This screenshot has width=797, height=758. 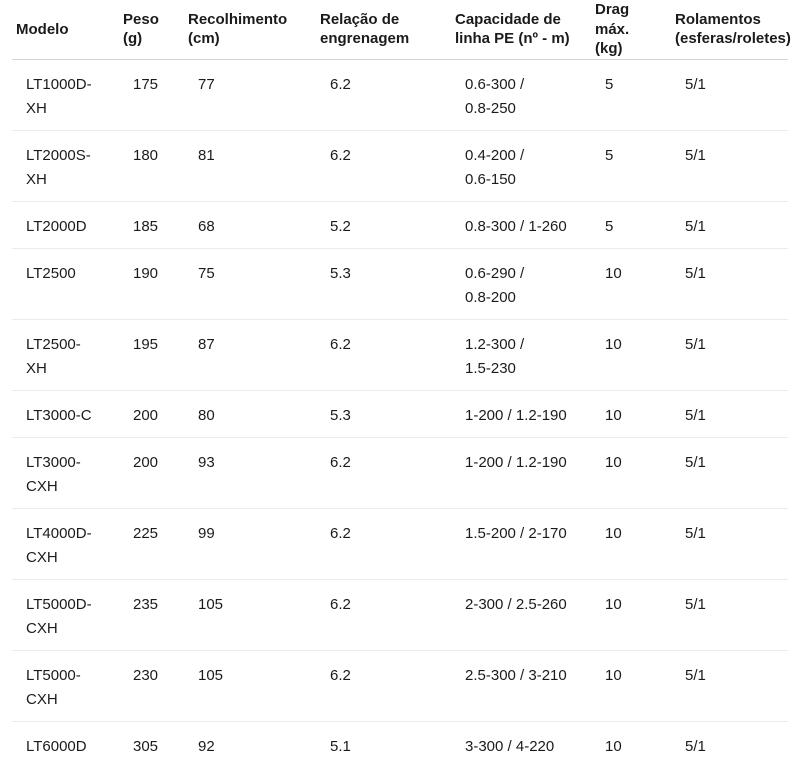 What do you see at coordinates (250, 225) in the screenshot?
I see `cell-recolhimento_cm: 68` at bounding box center [250, 225].